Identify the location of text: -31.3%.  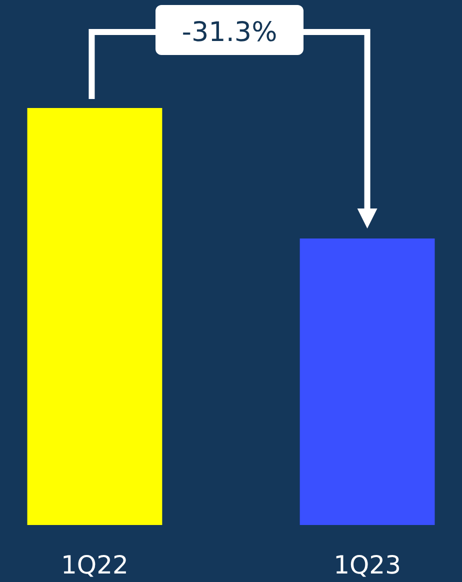
(230, 32).